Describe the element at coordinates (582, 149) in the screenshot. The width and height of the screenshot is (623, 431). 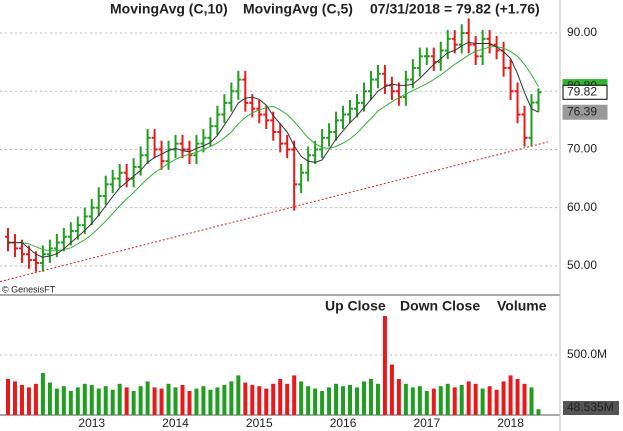
I see `y-tick-label: 70.00` at that location.